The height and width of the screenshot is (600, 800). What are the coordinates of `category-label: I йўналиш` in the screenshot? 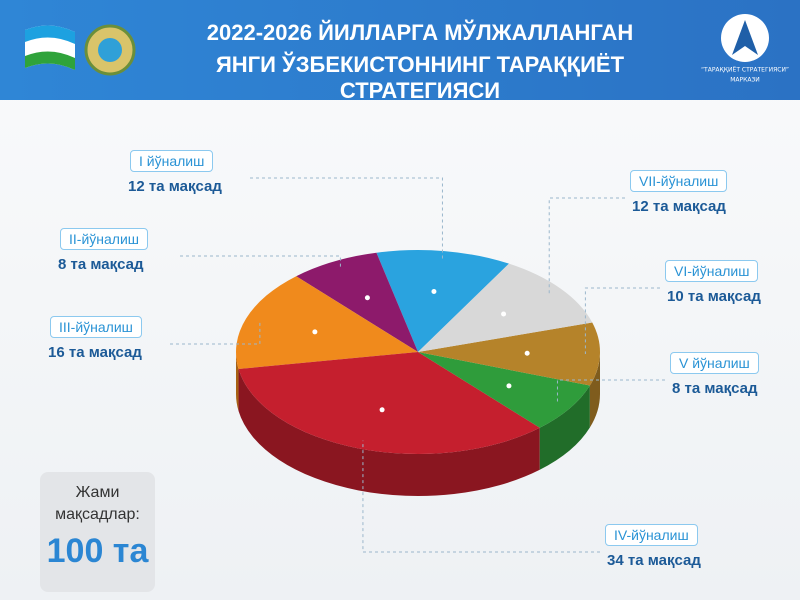 It's located at (172, 161).